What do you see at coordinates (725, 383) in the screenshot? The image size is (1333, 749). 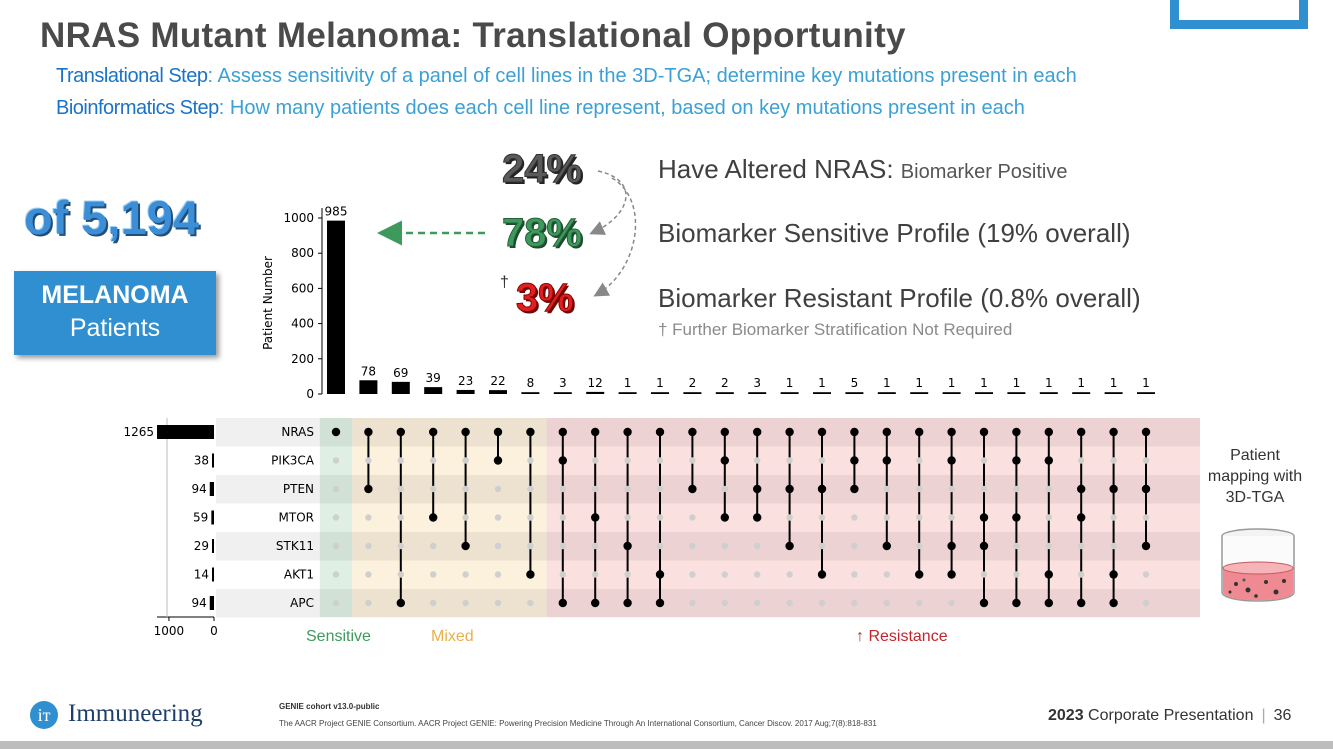 I see `bar-value-label: 2` at bounding box center [725, 383].